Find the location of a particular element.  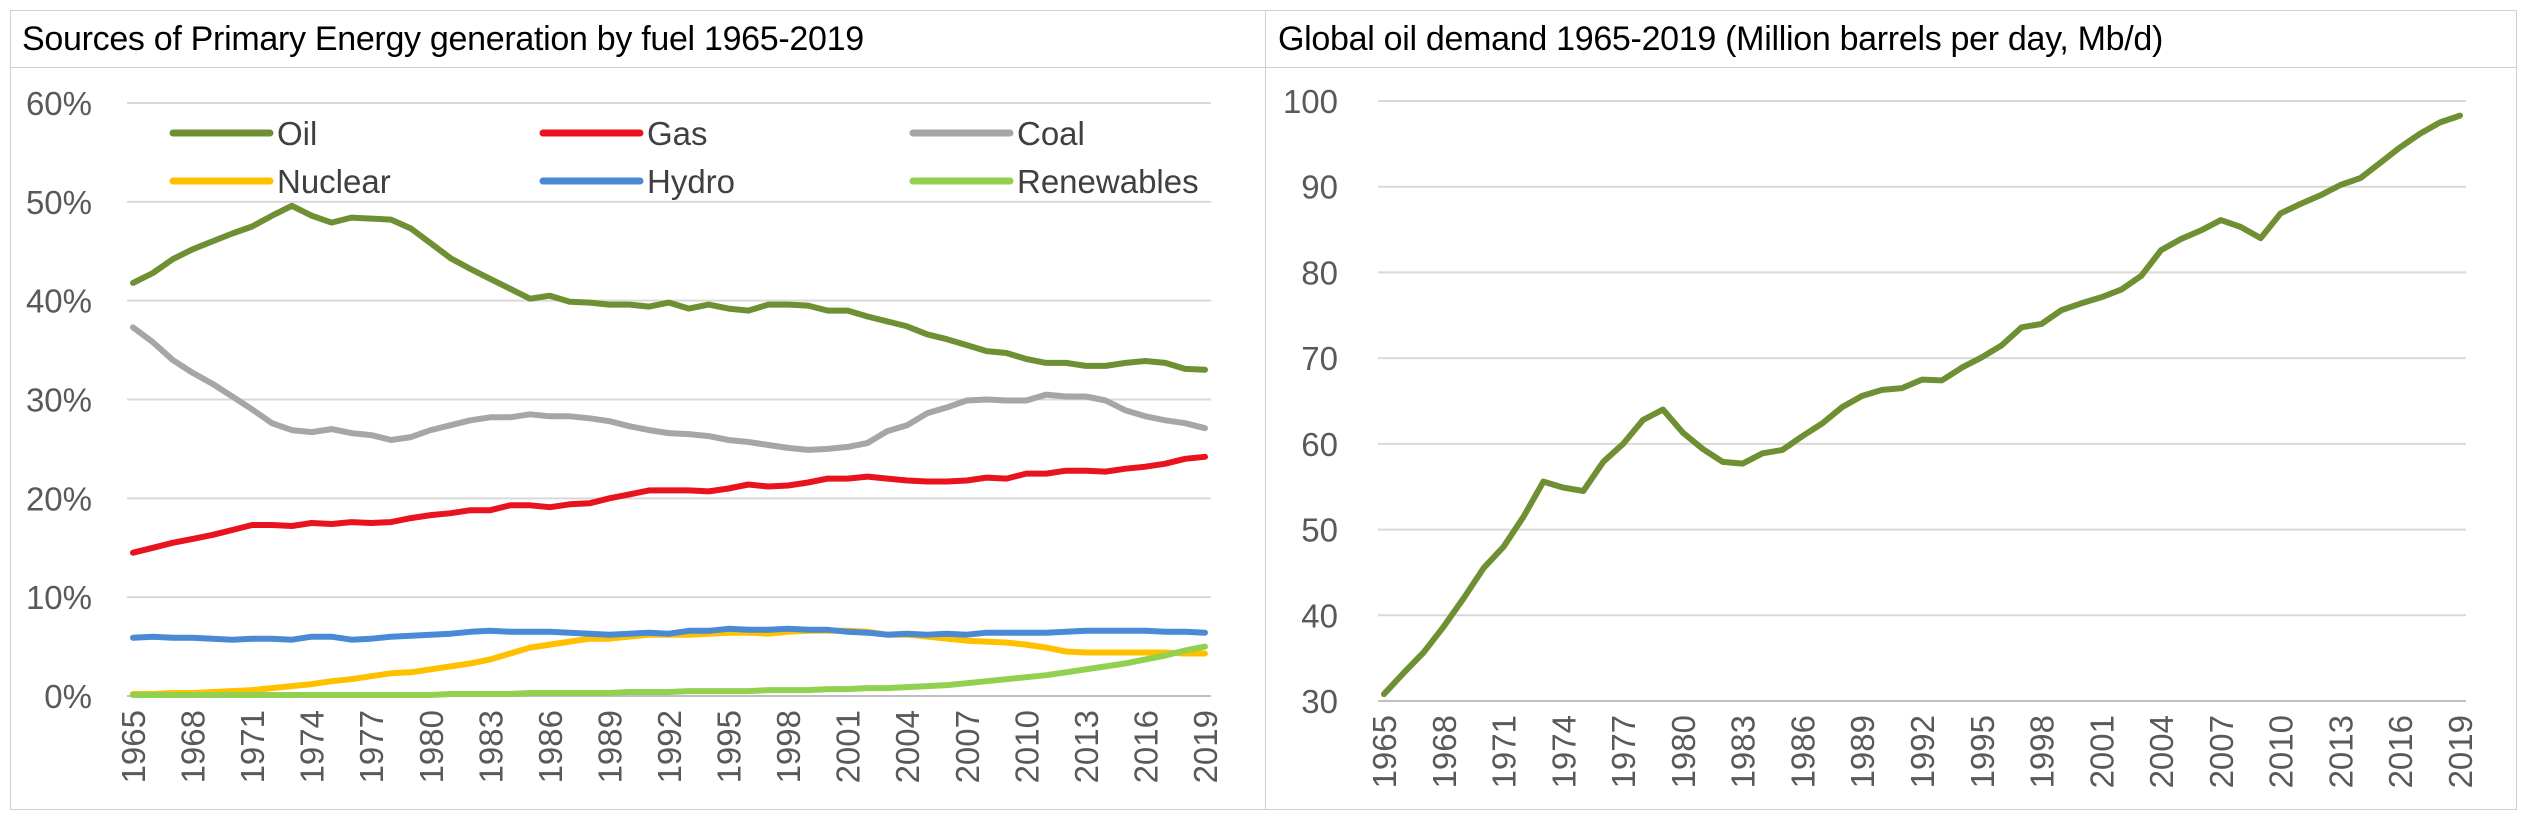

energy-x-tick-label: 2010 is located at coordinates (1026, 746).